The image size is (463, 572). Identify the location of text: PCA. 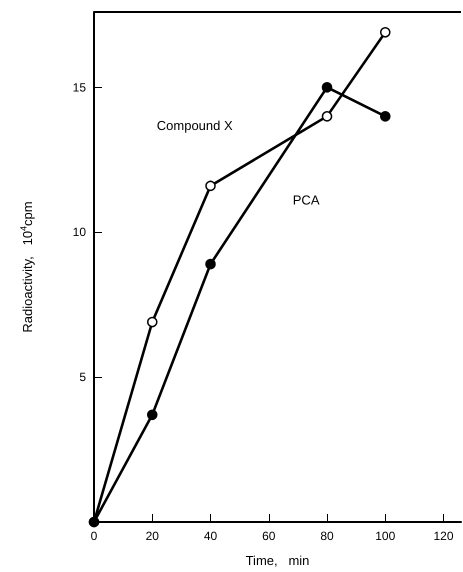
(306, 200).